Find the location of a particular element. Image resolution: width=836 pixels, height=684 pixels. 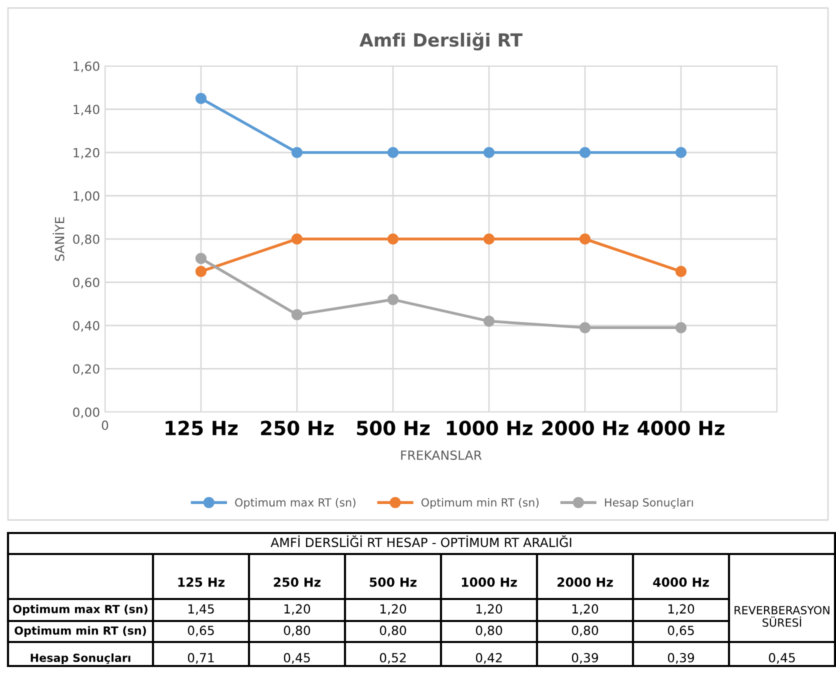

x-tick-label: 500 Hz is located at coordinates (393, 428).